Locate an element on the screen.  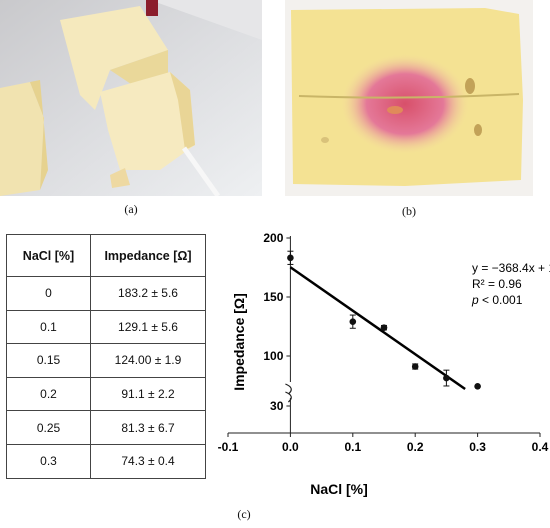
x-tick-label: 0.1 is located at coordinates (352, 447).